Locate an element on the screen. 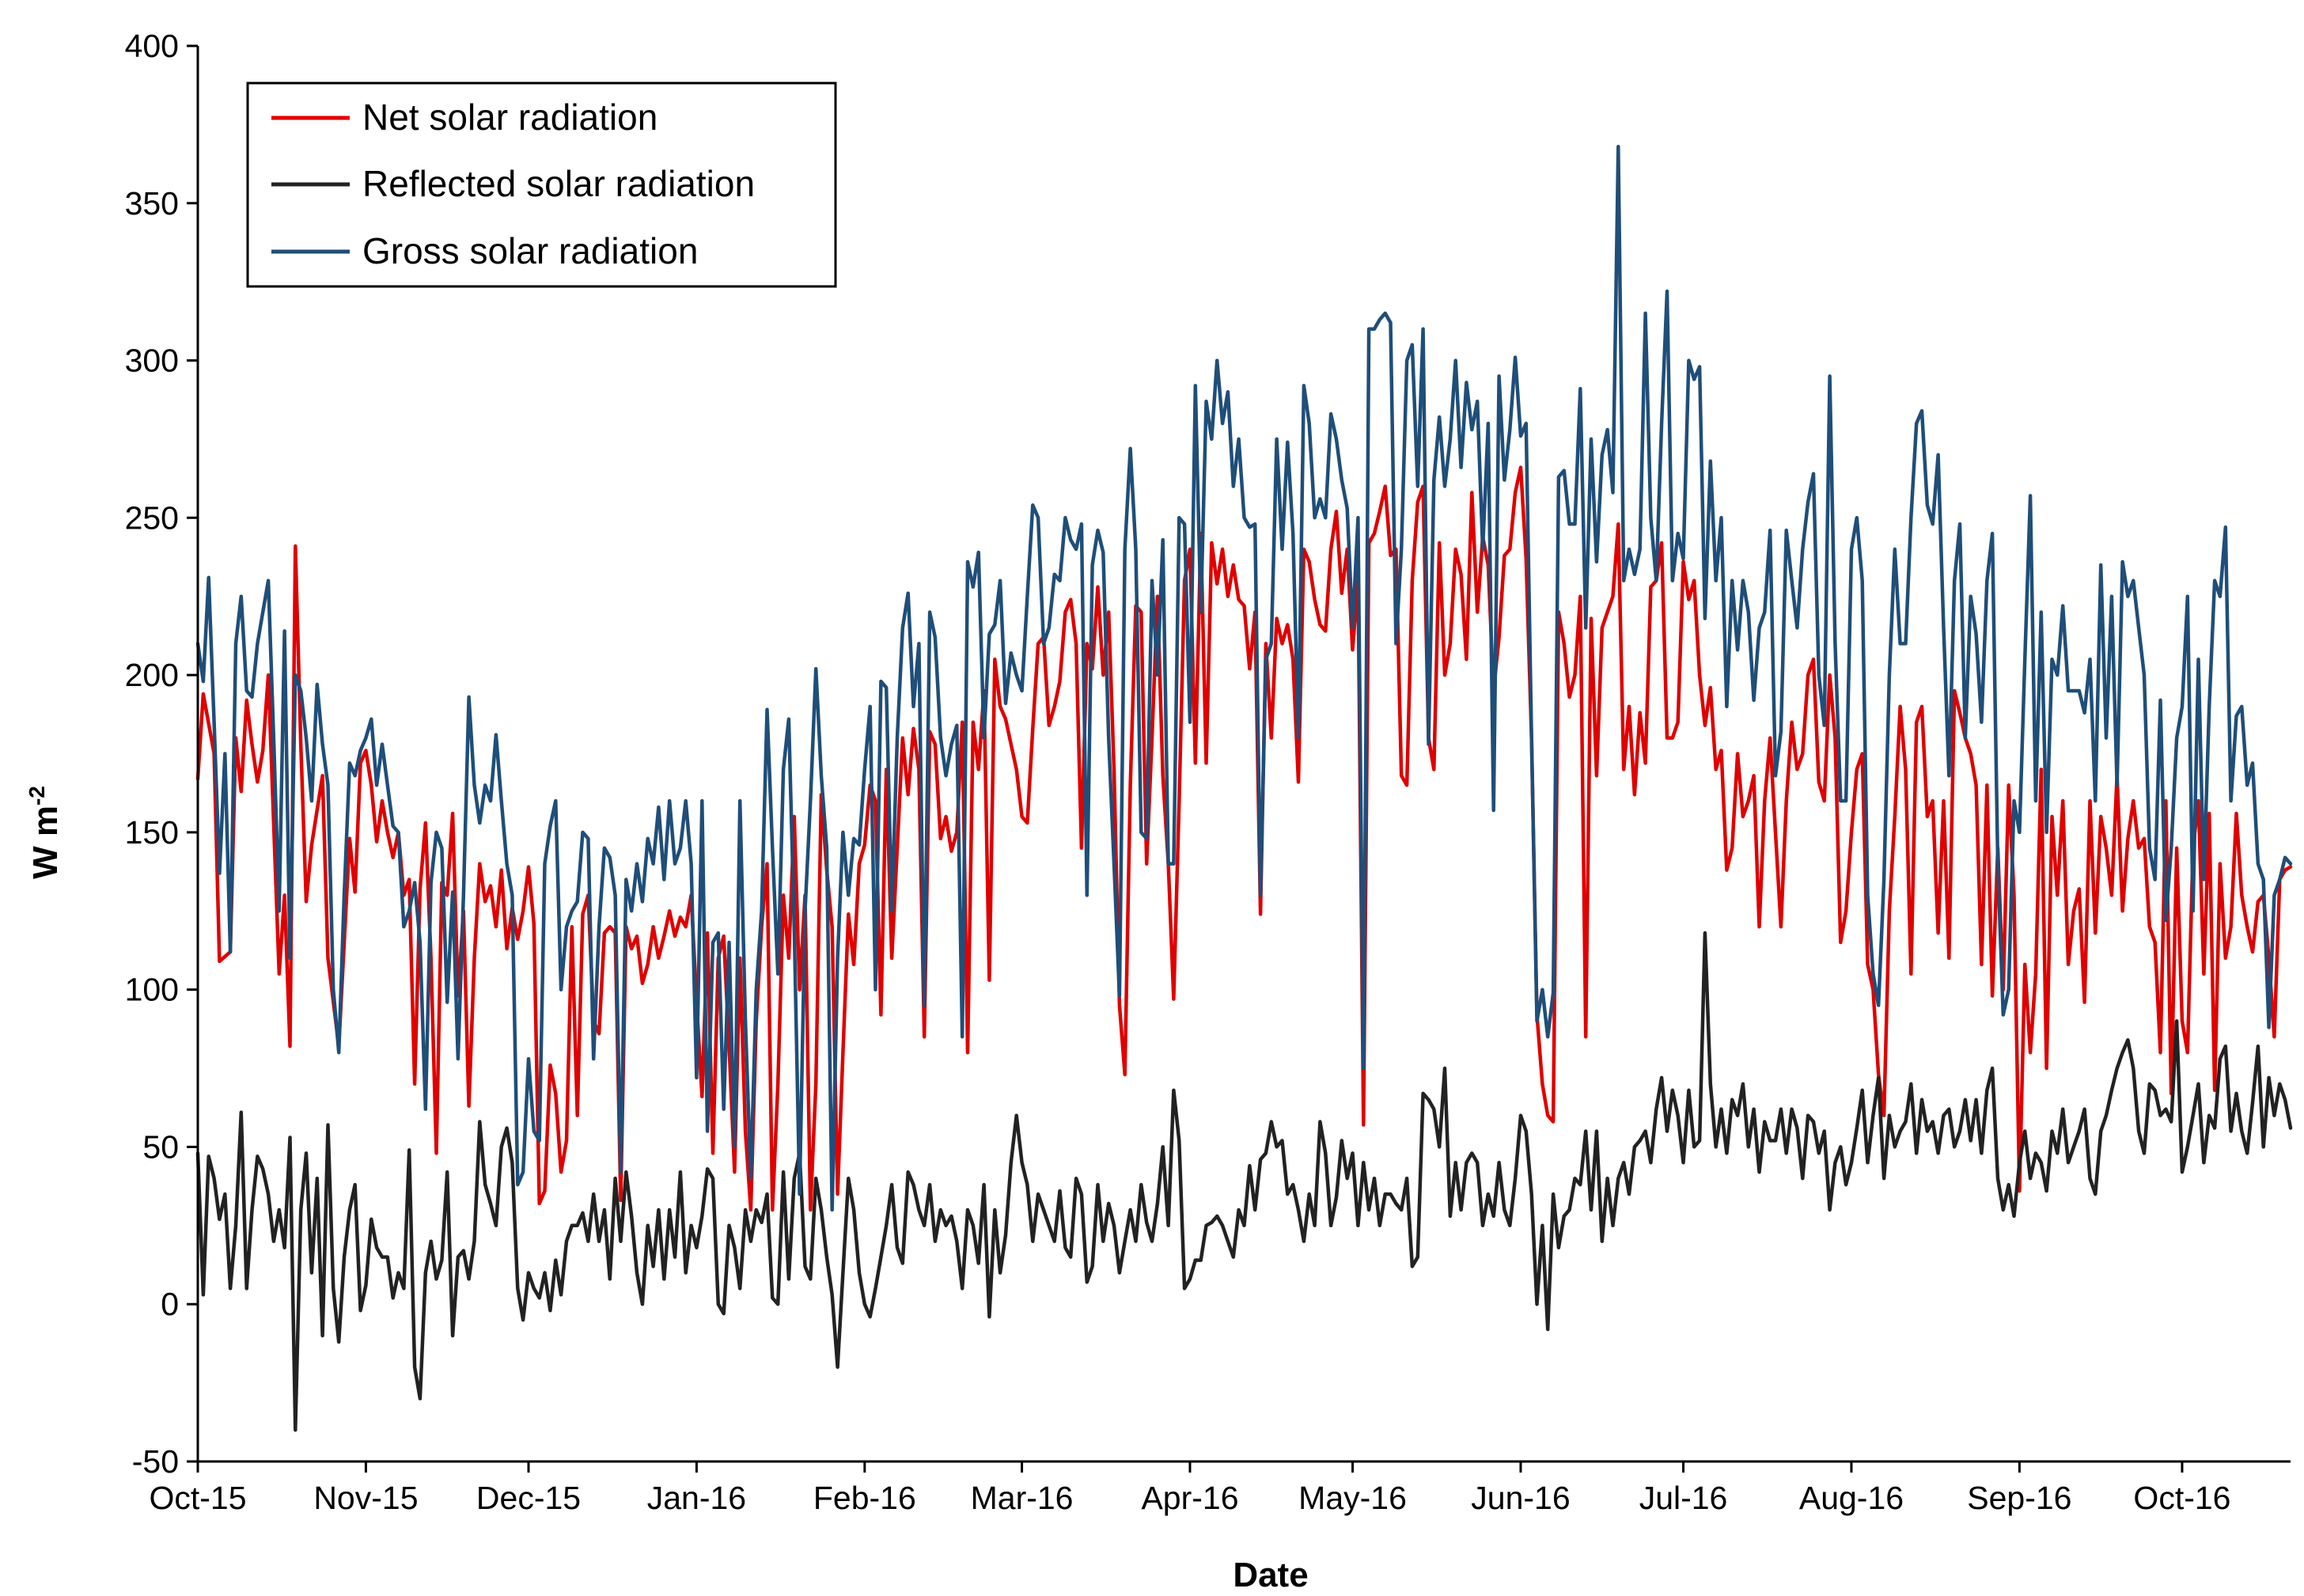 This screenshot has width=2304, height=1596. x-tick-label: Oct-16 is located at coordinates (2181, 1498).